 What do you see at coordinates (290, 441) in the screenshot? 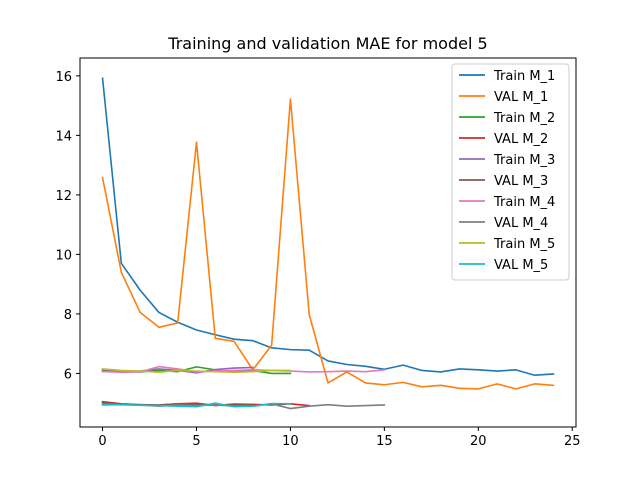
I see `x-tick-label: 10` at bounding box center [290, 441].